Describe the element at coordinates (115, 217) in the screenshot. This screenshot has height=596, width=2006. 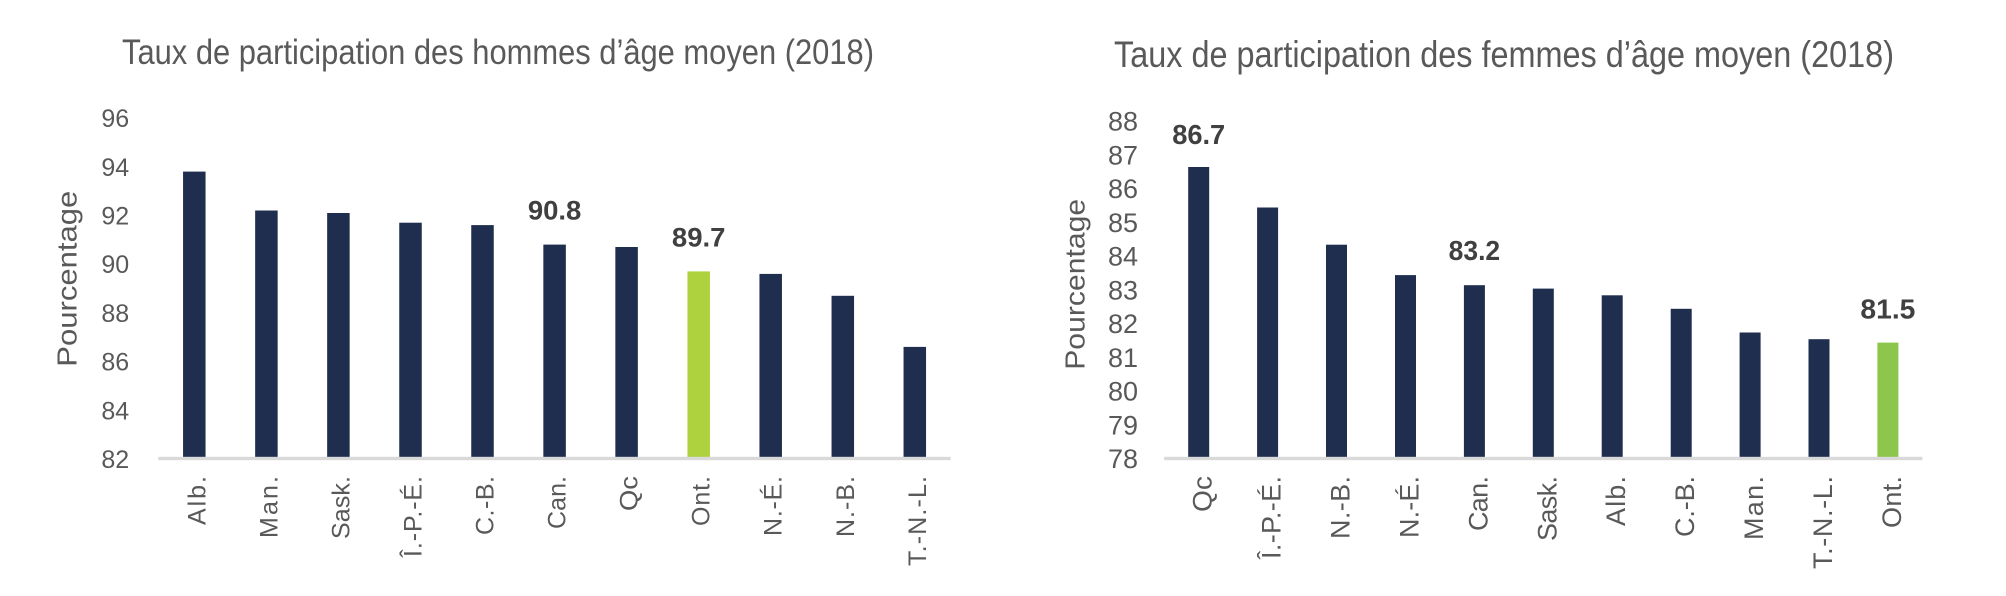
I see `svg-text: 92` at that location.